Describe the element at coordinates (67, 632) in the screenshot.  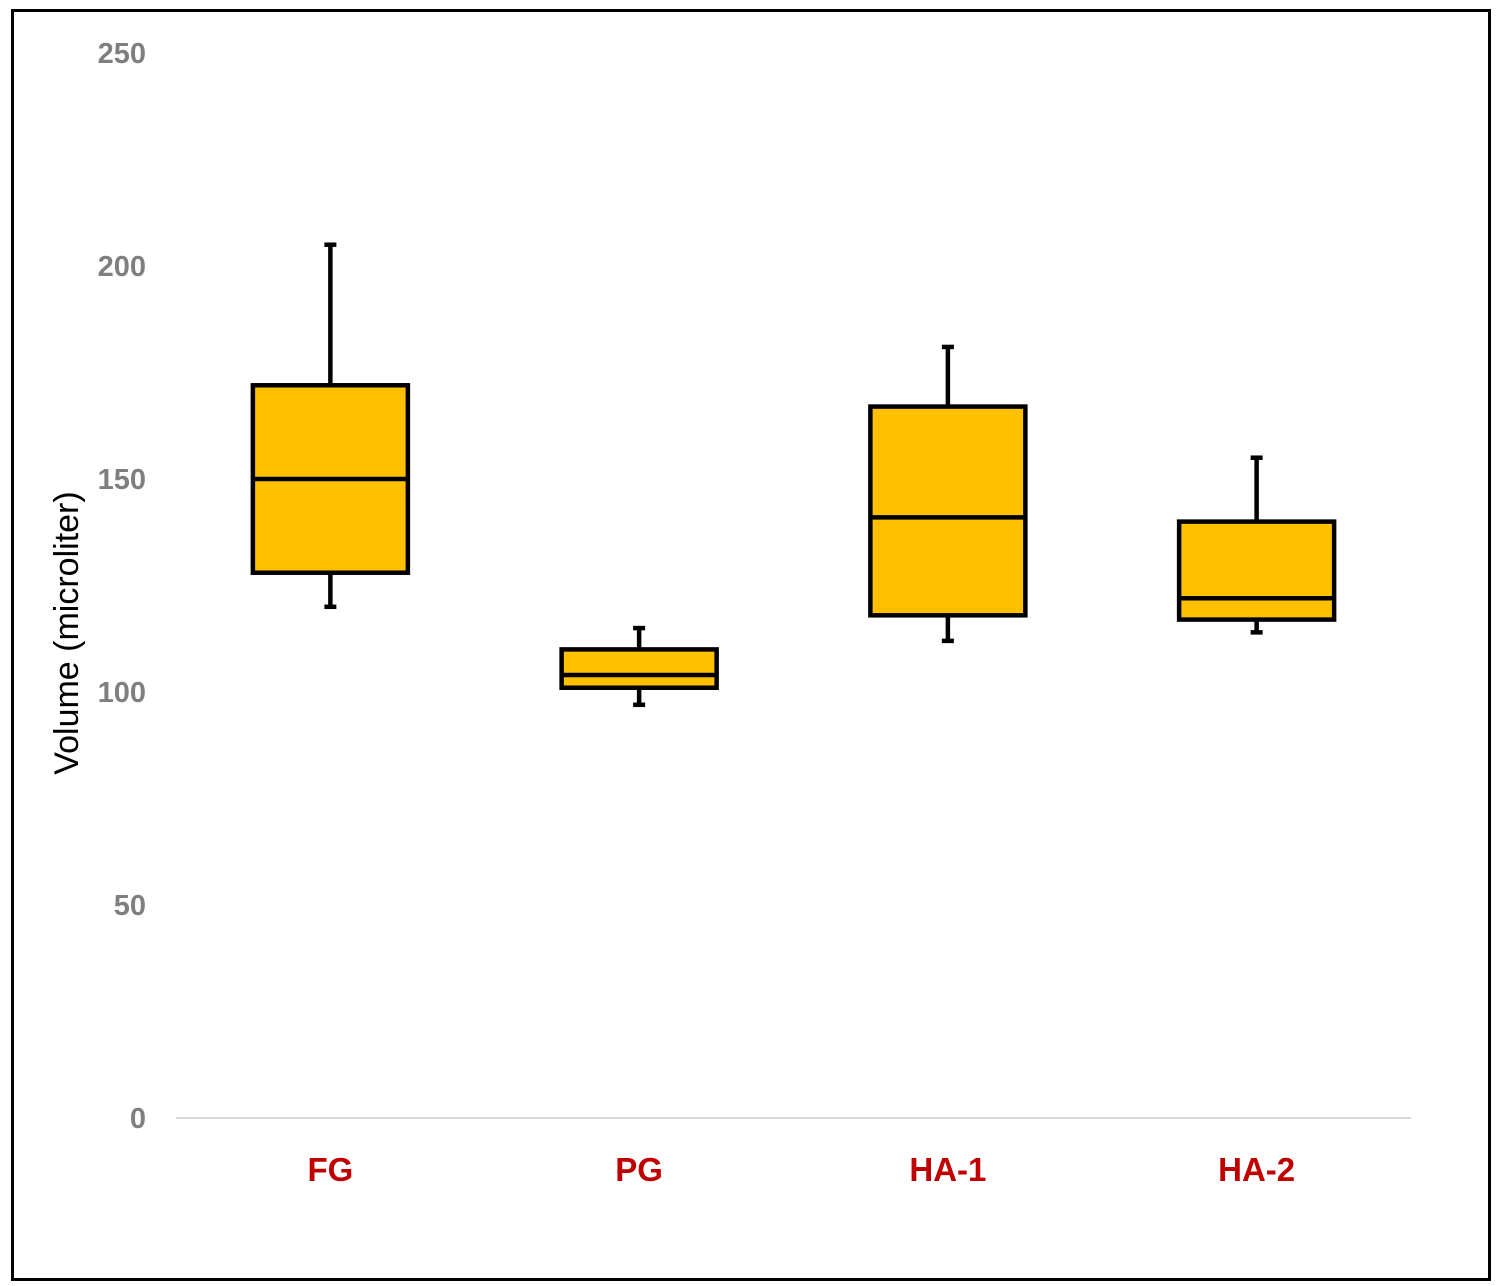
I see `y-axis-title: Volume (microliter)` at that location.